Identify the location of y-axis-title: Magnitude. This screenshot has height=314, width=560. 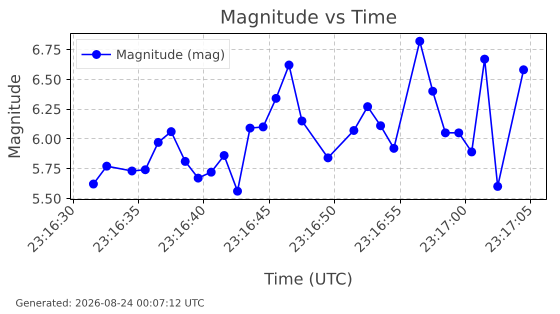
(14, 116).